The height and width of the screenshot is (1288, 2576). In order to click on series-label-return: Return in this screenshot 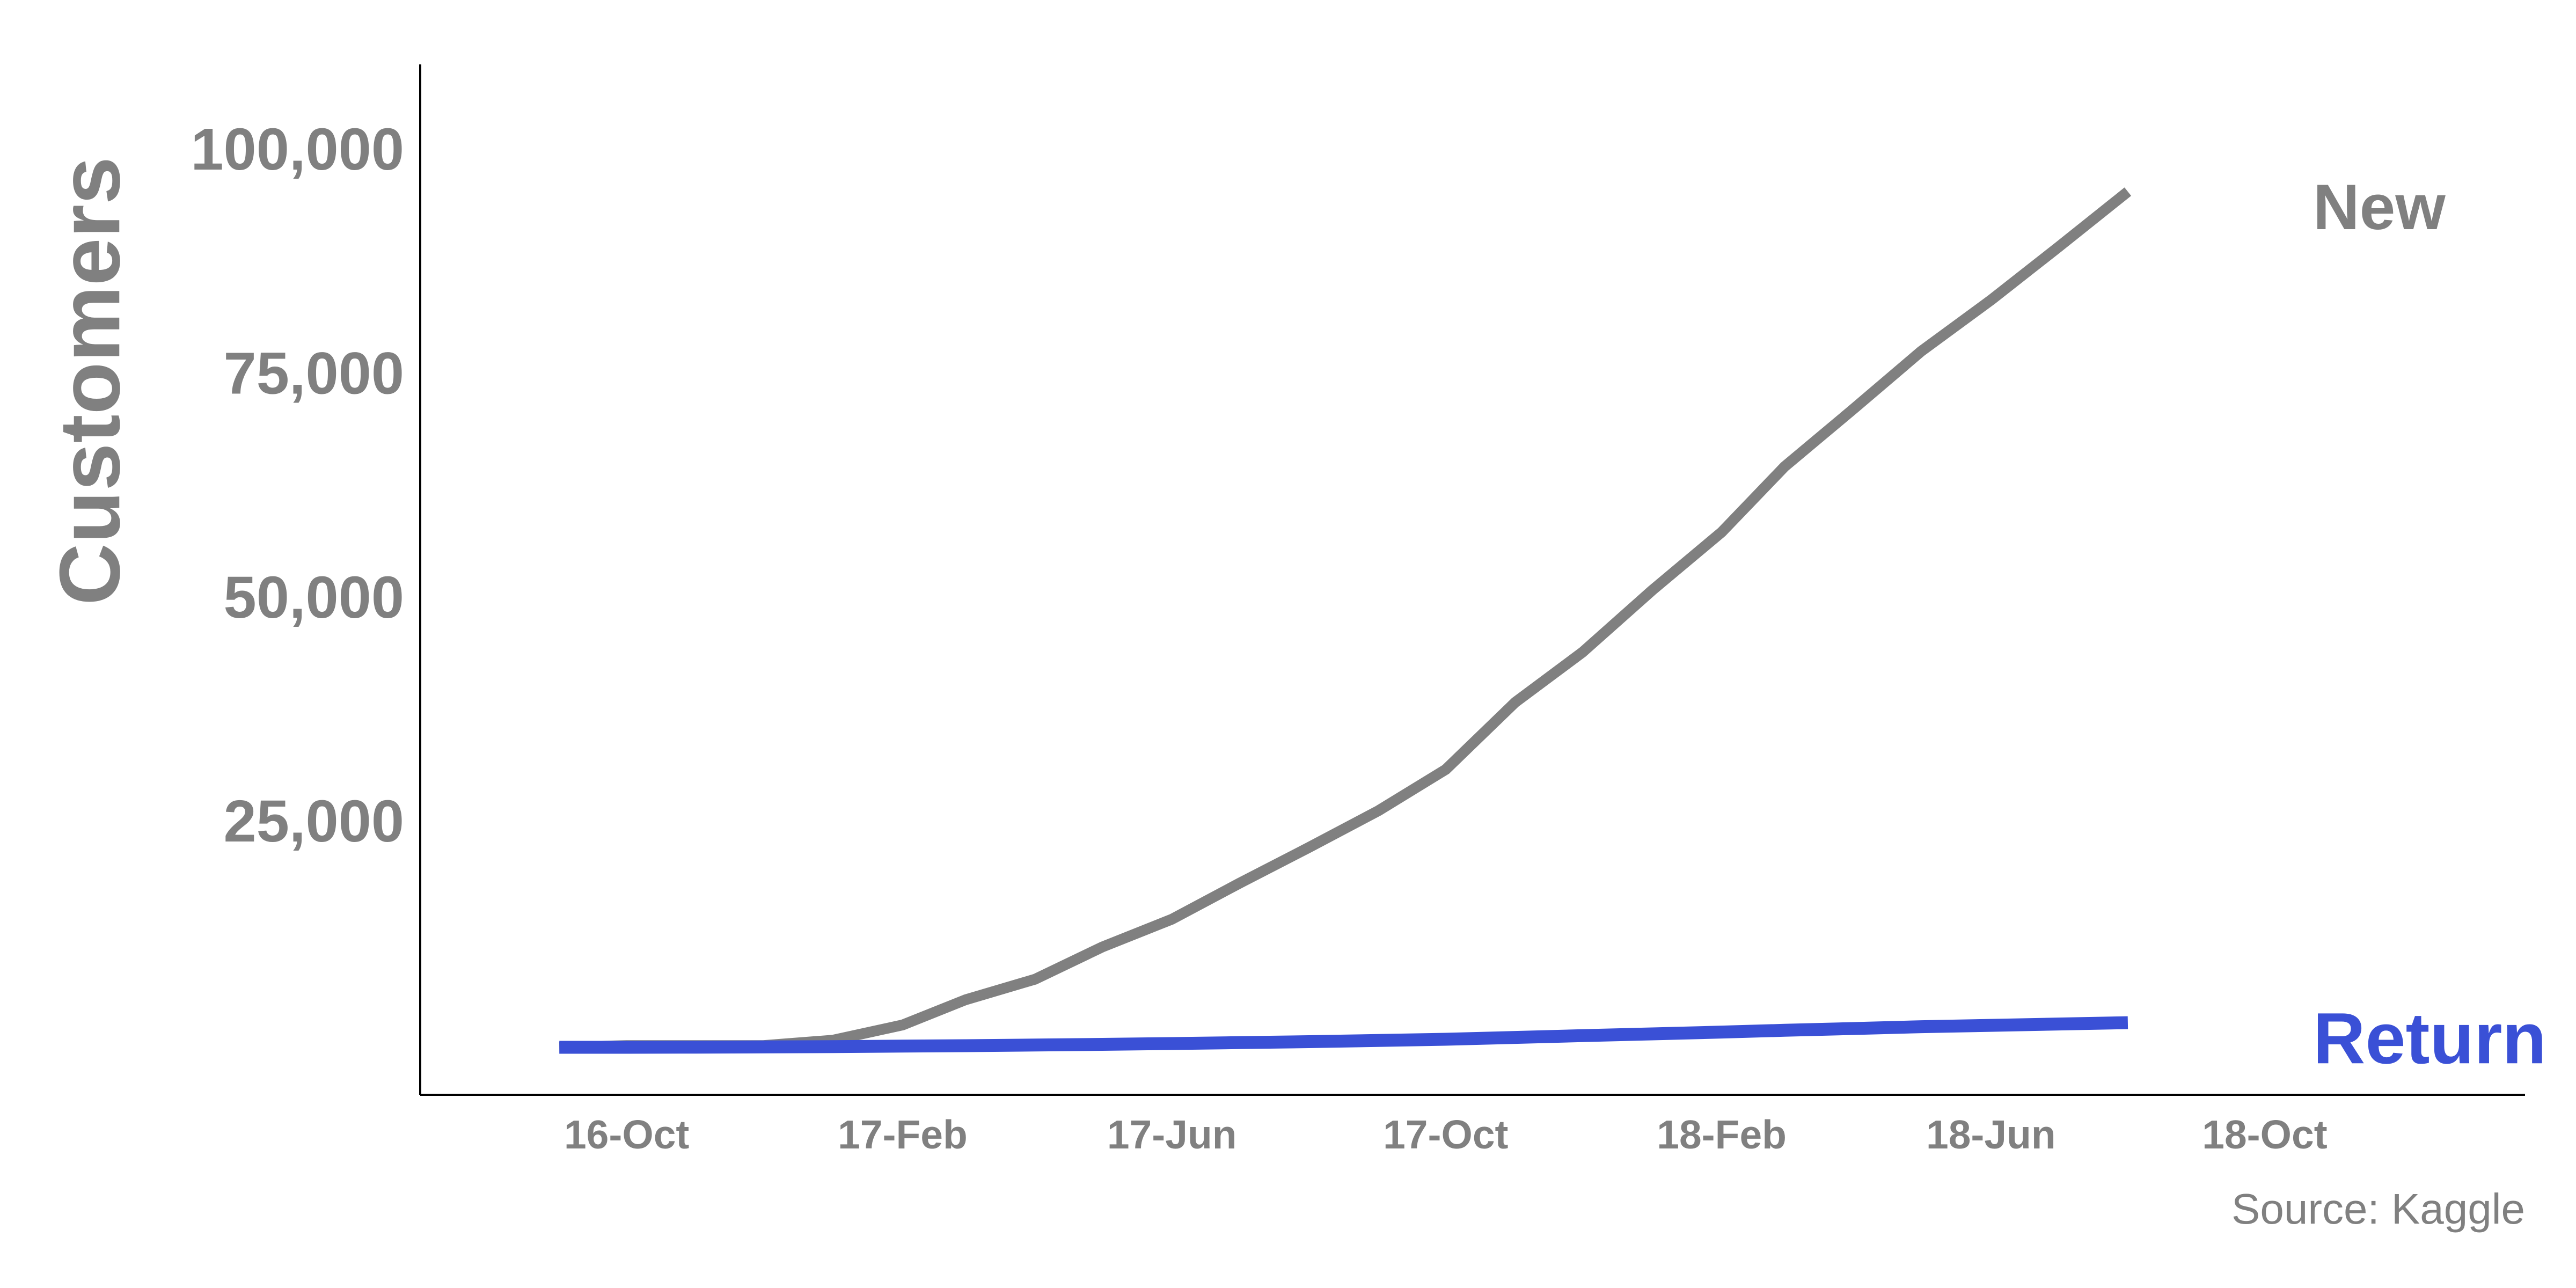, I will do `click(2429, 1038)`.